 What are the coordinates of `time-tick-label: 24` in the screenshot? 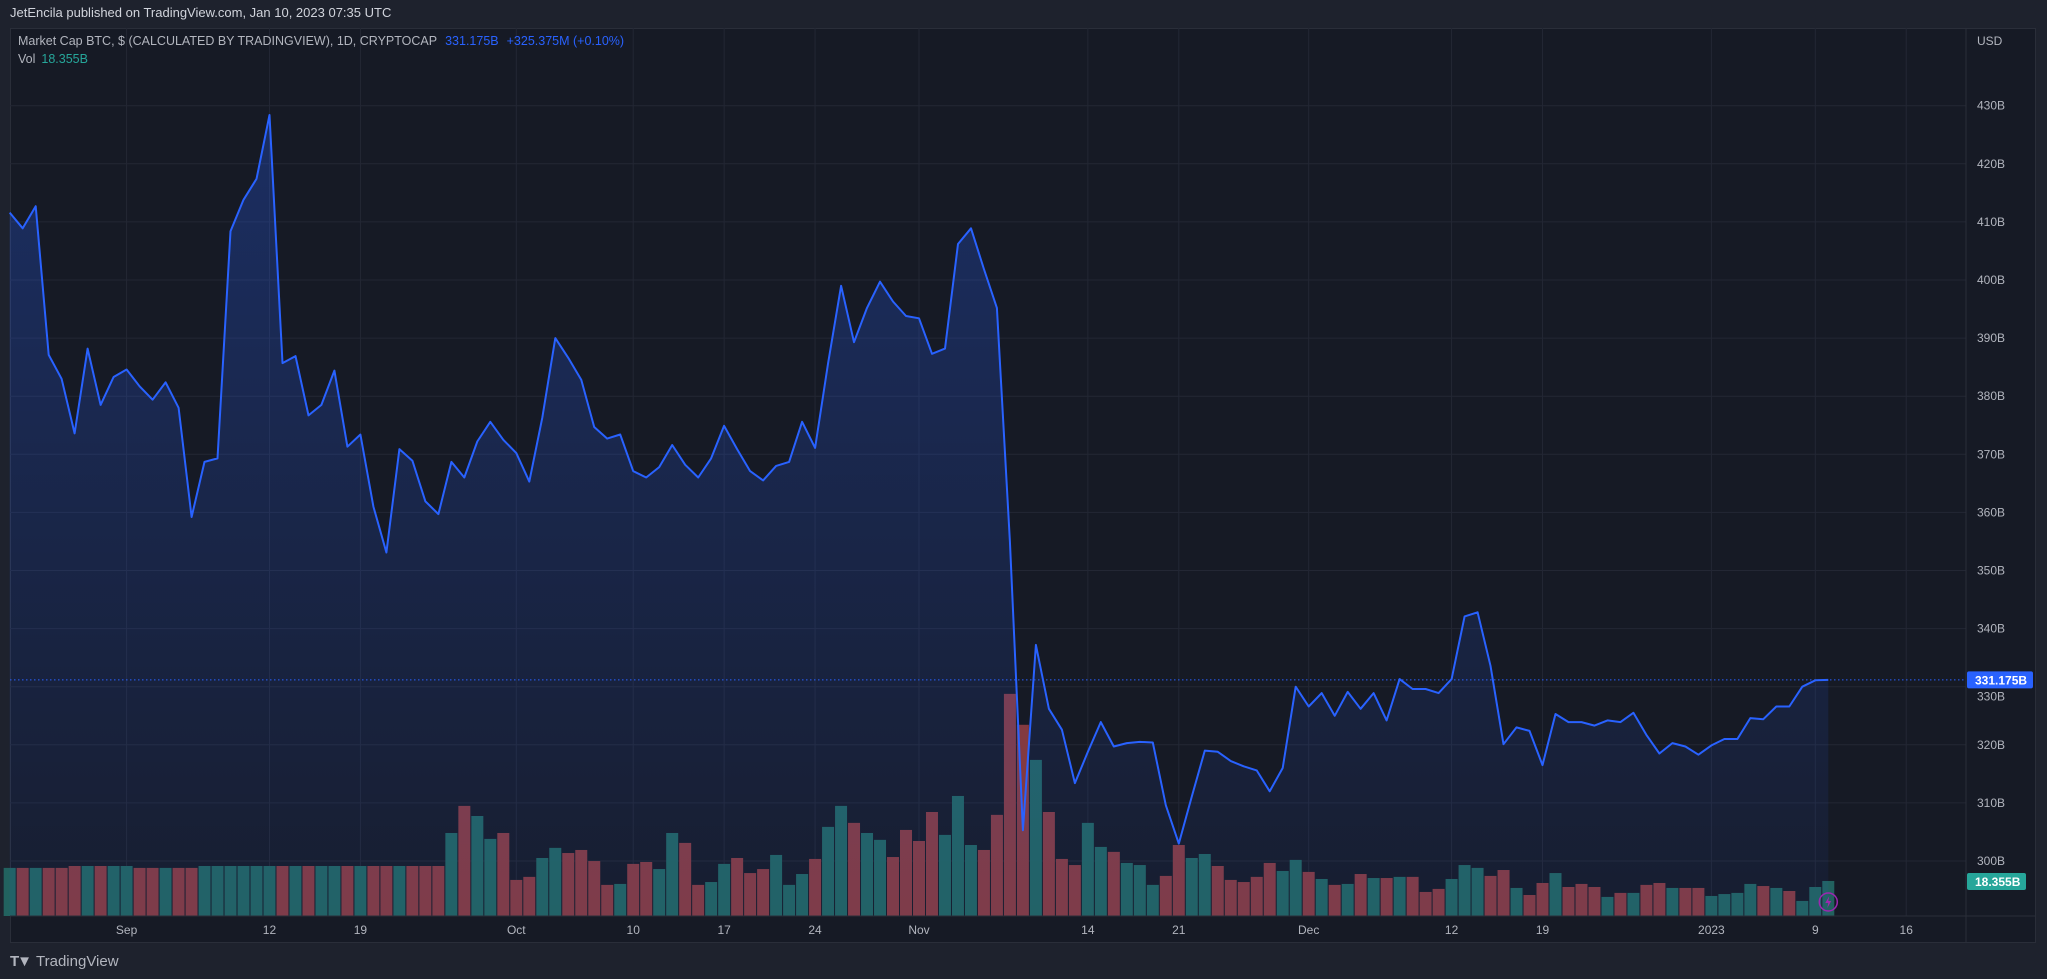 It's located at (815, 930).